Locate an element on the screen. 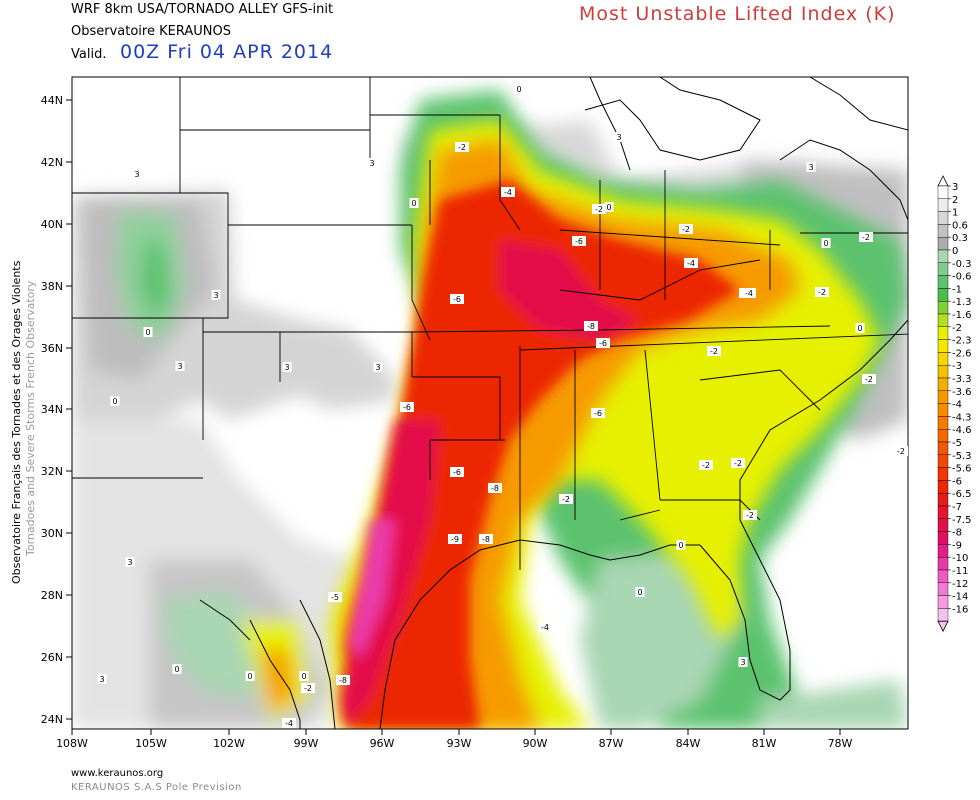 This screenshot has height=800, width=980. legend-label: -2.3 is located at coordinates (962, 341).